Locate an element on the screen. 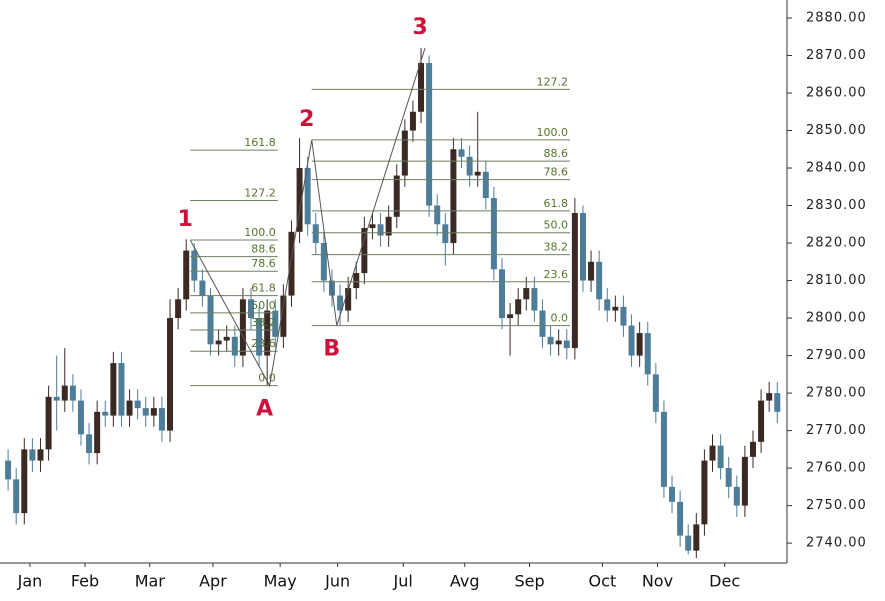 Image resolution: width=885 pixels, height=601 pixels. fib-label: 50.0 is located at coordinates (263, 305).